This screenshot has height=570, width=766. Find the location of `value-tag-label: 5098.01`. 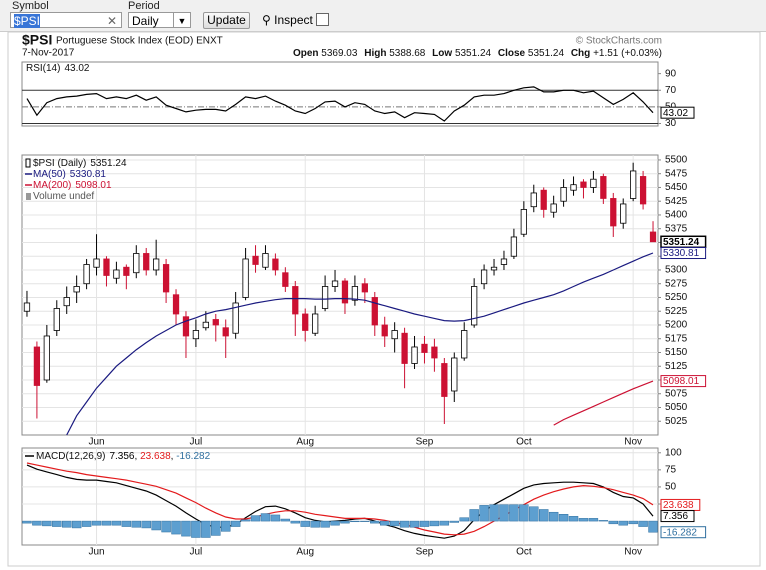

value-tag-label: 5098.01 is located at coordinates (681, 381).